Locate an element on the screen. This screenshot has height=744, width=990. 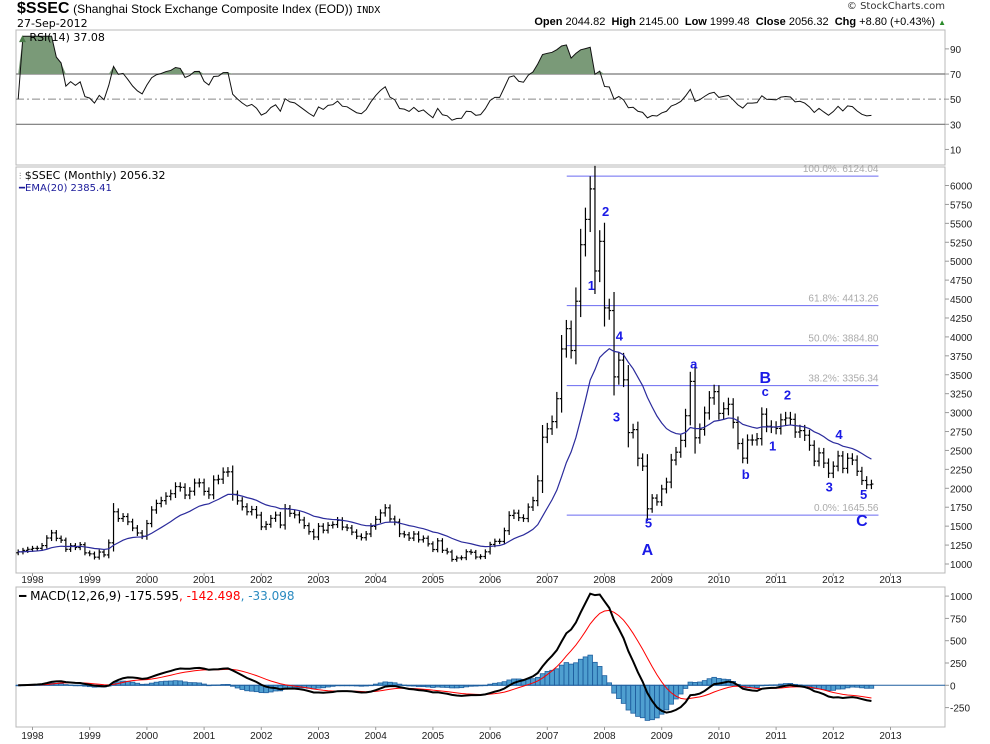
wave-label: 4 is located at coordinates (839, 434).